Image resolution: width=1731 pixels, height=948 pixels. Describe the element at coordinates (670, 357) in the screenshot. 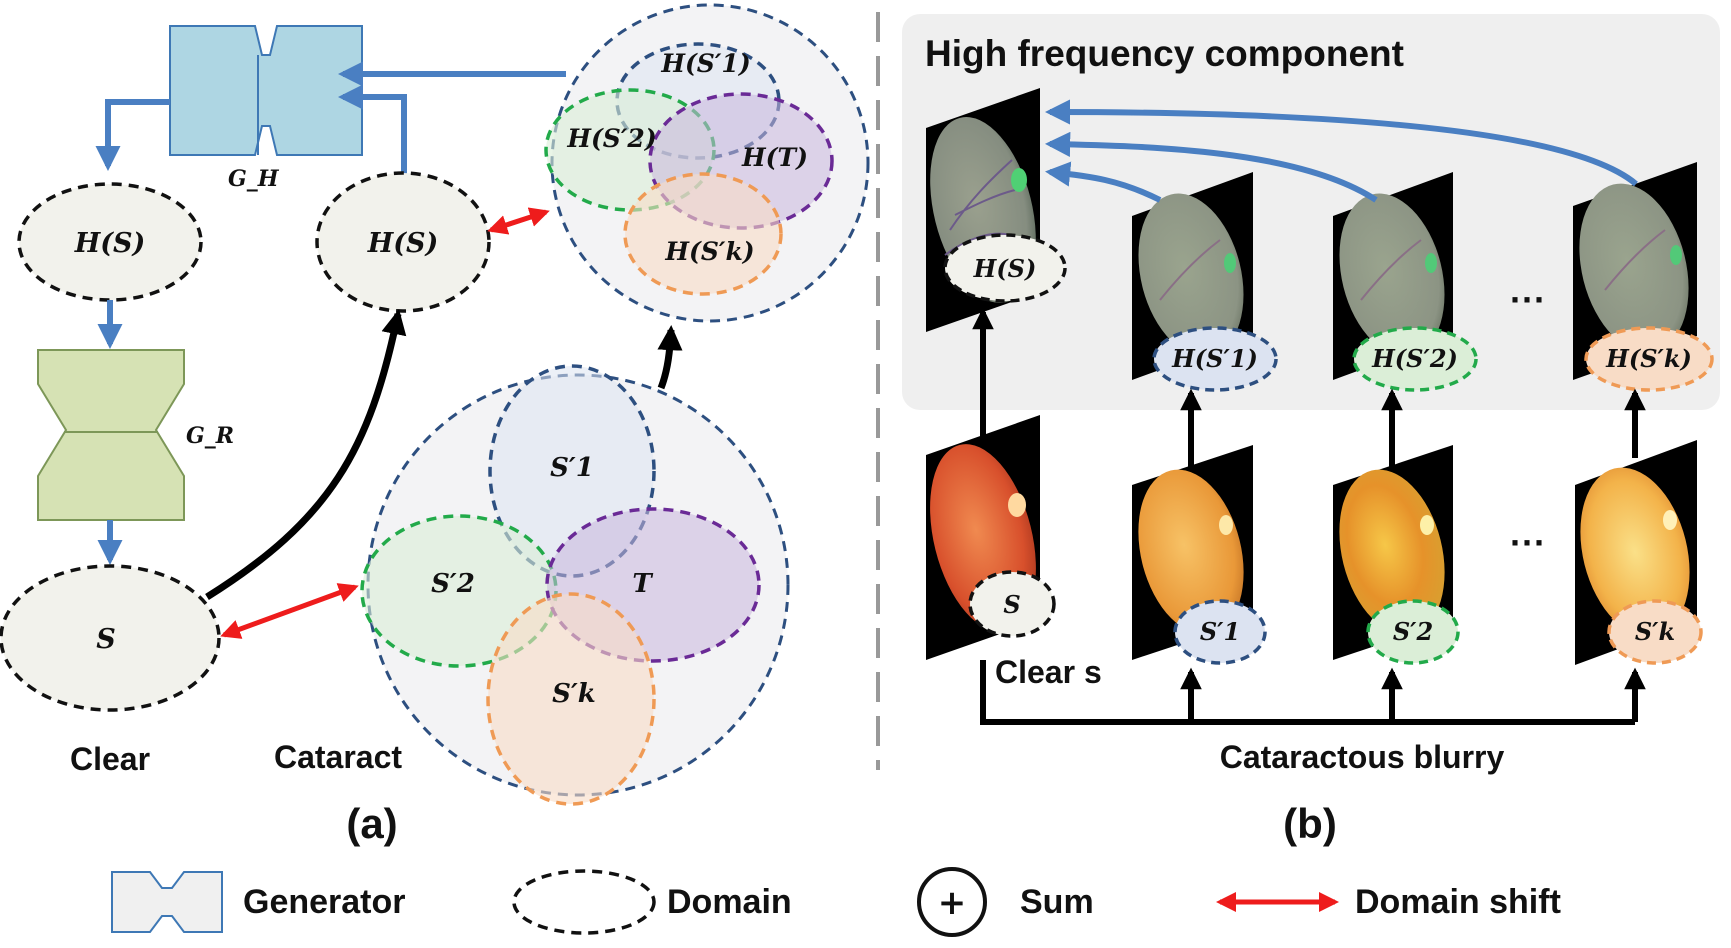

I see `arrow-cataract-to-hf` at that location.